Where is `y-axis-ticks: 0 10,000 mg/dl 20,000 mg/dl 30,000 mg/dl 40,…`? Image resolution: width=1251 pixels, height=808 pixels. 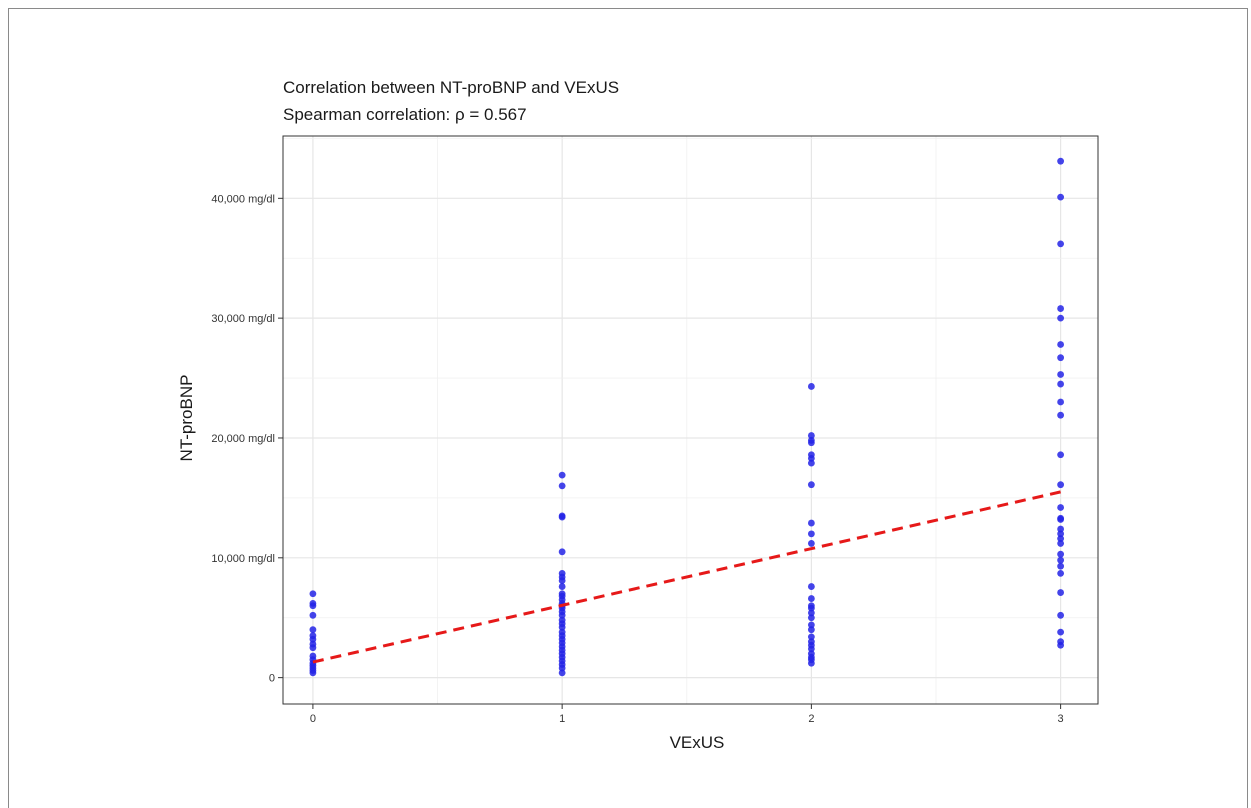 y-axis-ticks: 0 10,000 mg/dl 20,000 mg/dl 30,000 mg/dl 40,… is located at coordinates (247, 439).